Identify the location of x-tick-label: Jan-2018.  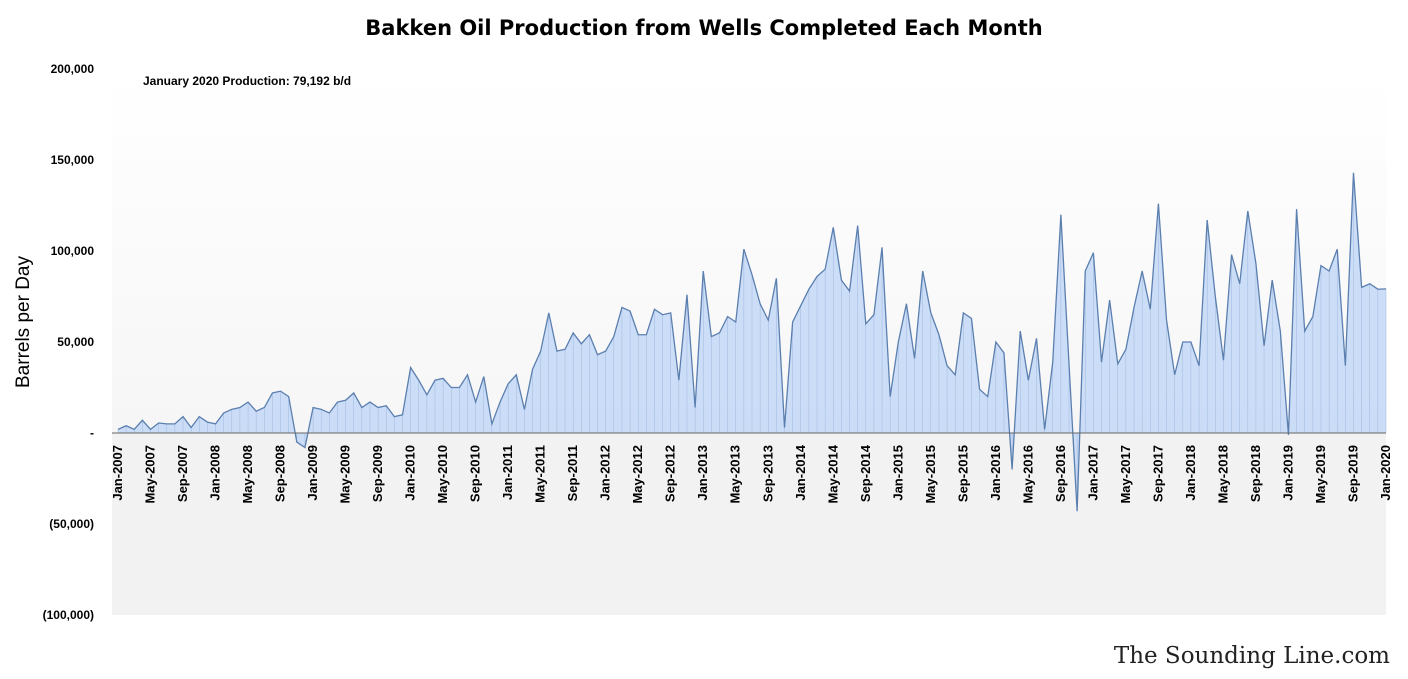
(1190, 473).